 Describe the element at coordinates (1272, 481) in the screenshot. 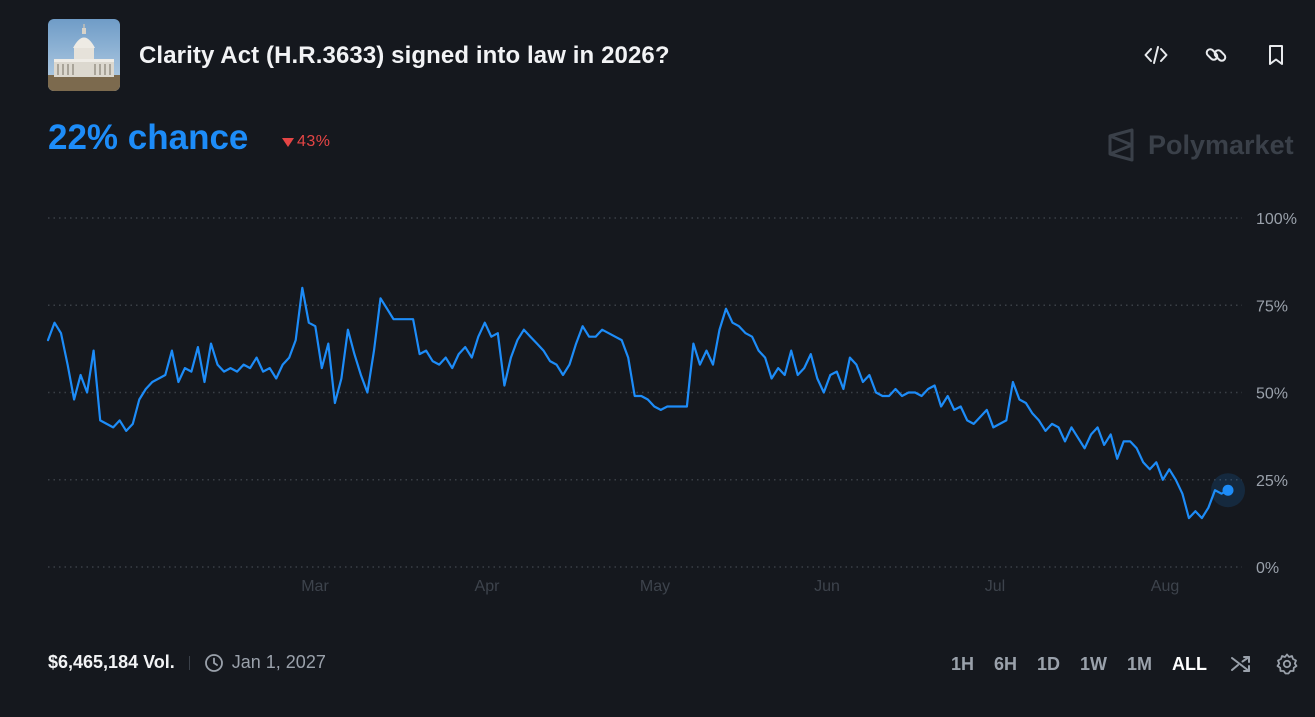

I see `y-tick-label: 25%` at that location.